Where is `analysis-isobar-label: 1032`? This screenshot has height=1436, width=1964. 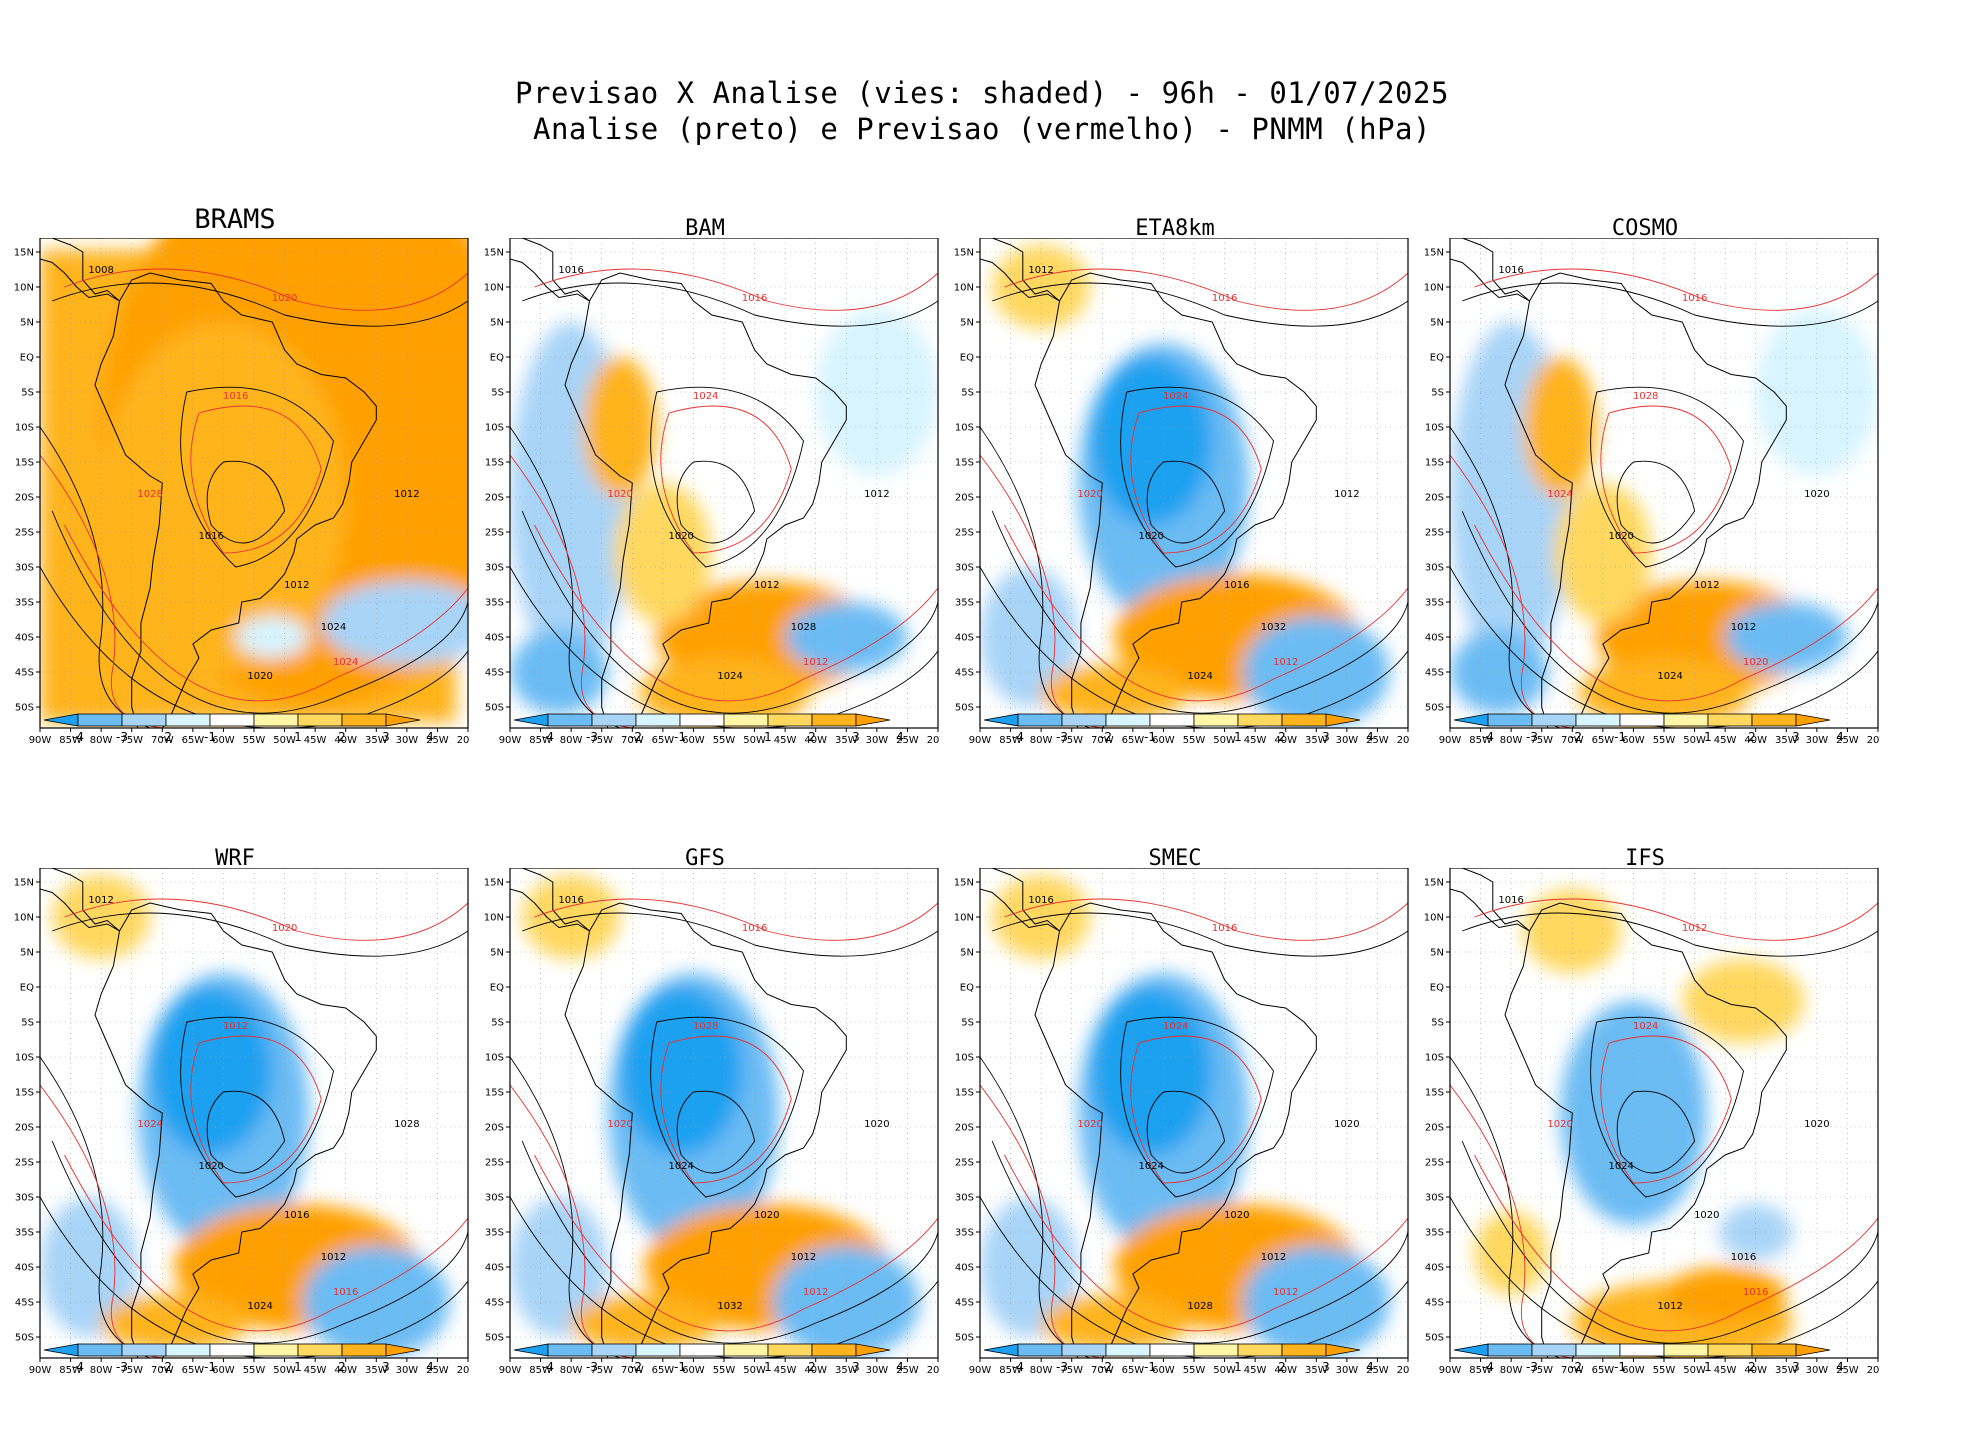 analysis-isobar-label: 1032 is located at coordinates (1273, 627).